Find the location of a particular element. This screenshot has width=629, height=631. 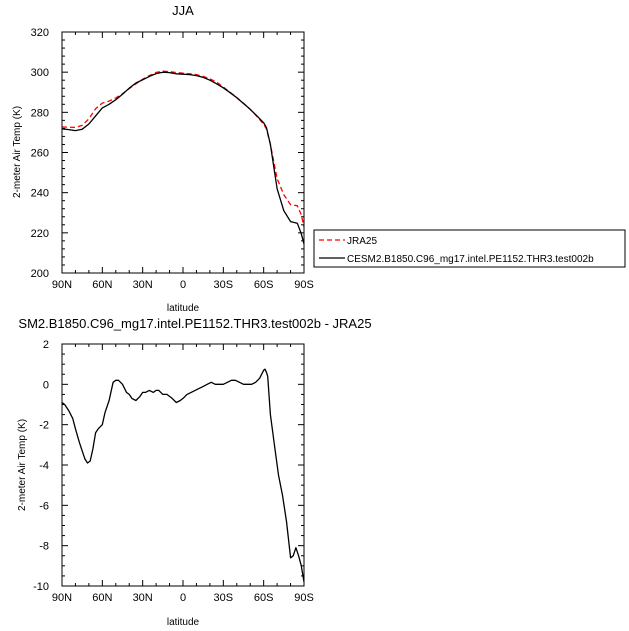

legend-label-jra25: JRA25 is located at coordinates (362, 241).